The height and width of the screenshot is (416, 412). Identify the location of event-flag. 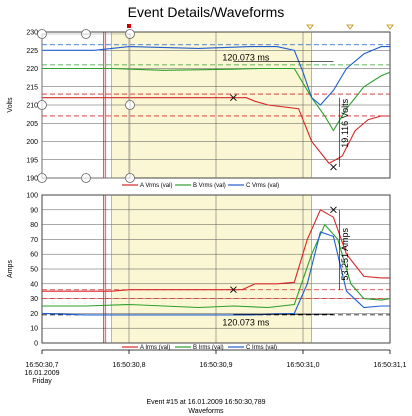
(129, 26).